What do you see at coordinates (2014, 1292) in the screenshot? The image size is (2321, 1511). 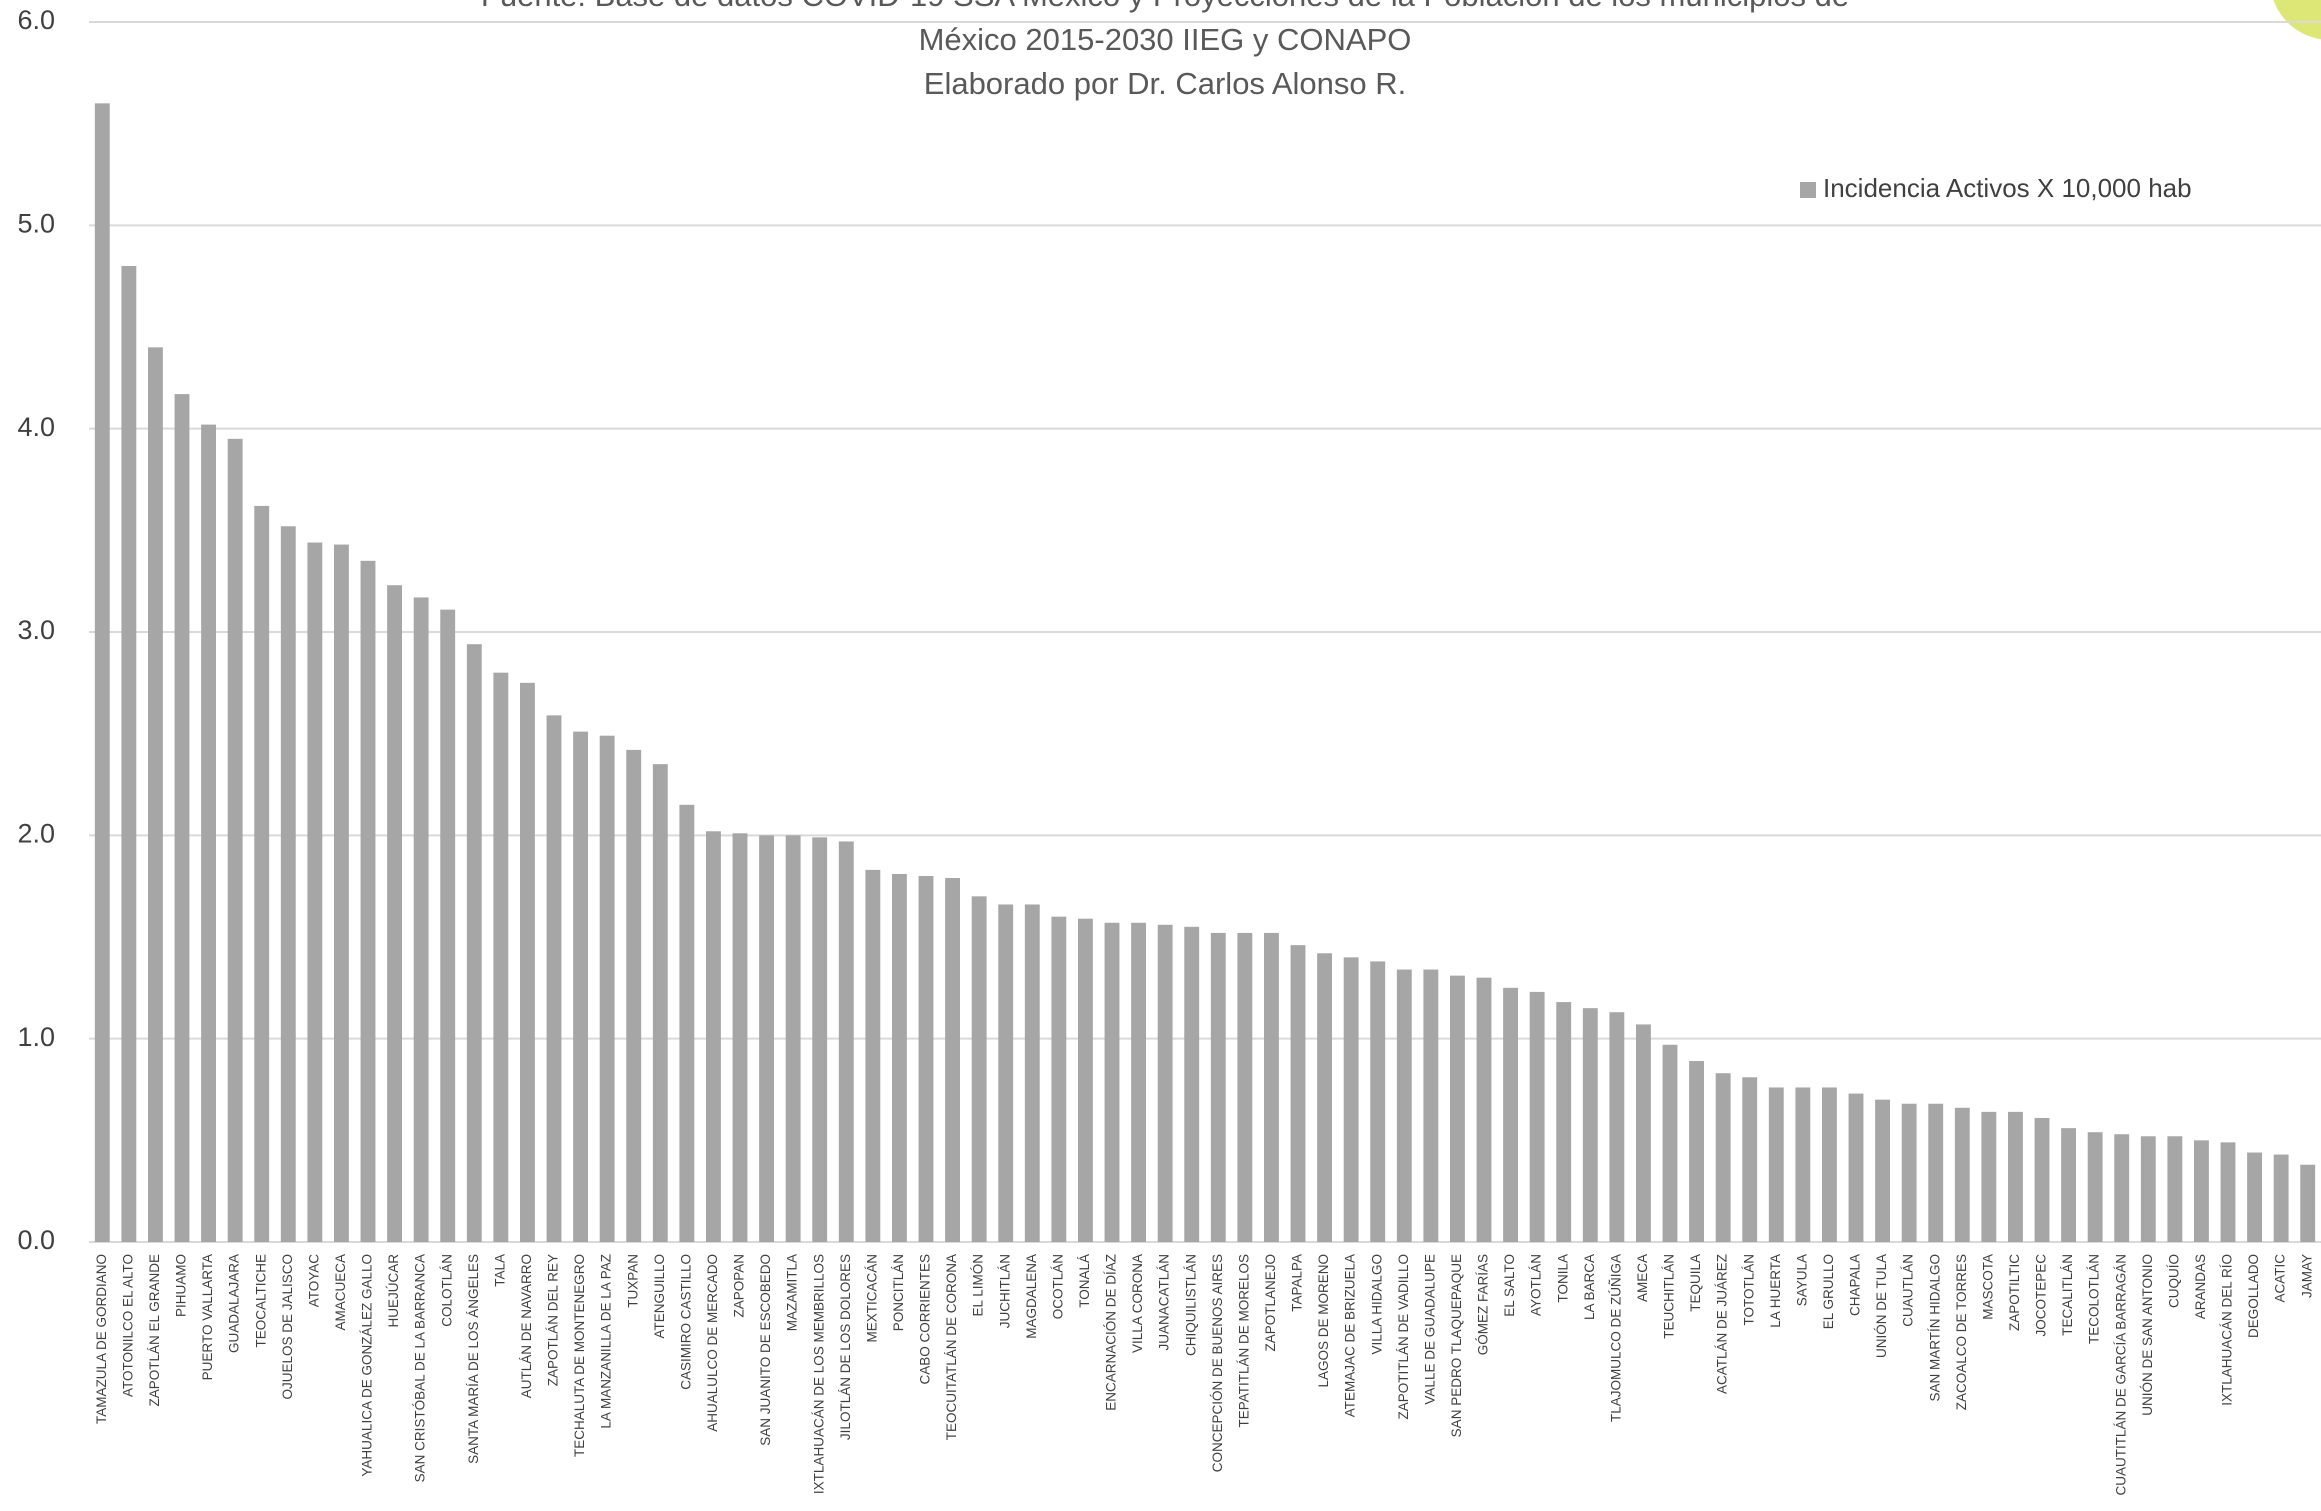 I see `x-tick-label: ZAPOTILTIC` at bounding box center [2014, 1292].